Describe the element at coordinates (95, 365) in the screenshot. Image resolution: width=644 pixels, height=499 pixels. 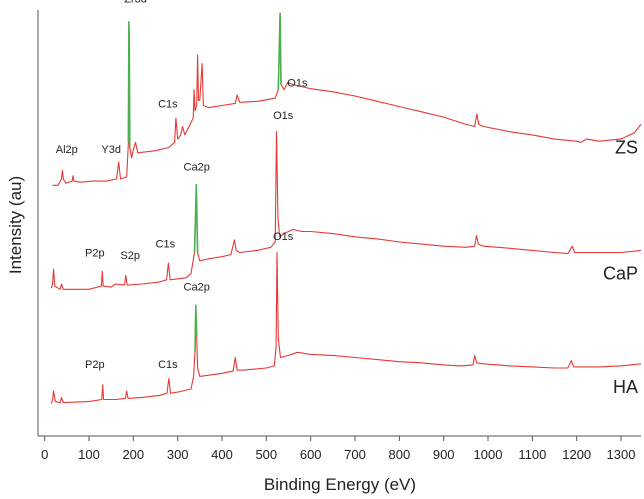
I see `peak-label-ha-p2p: P2p` at that location.